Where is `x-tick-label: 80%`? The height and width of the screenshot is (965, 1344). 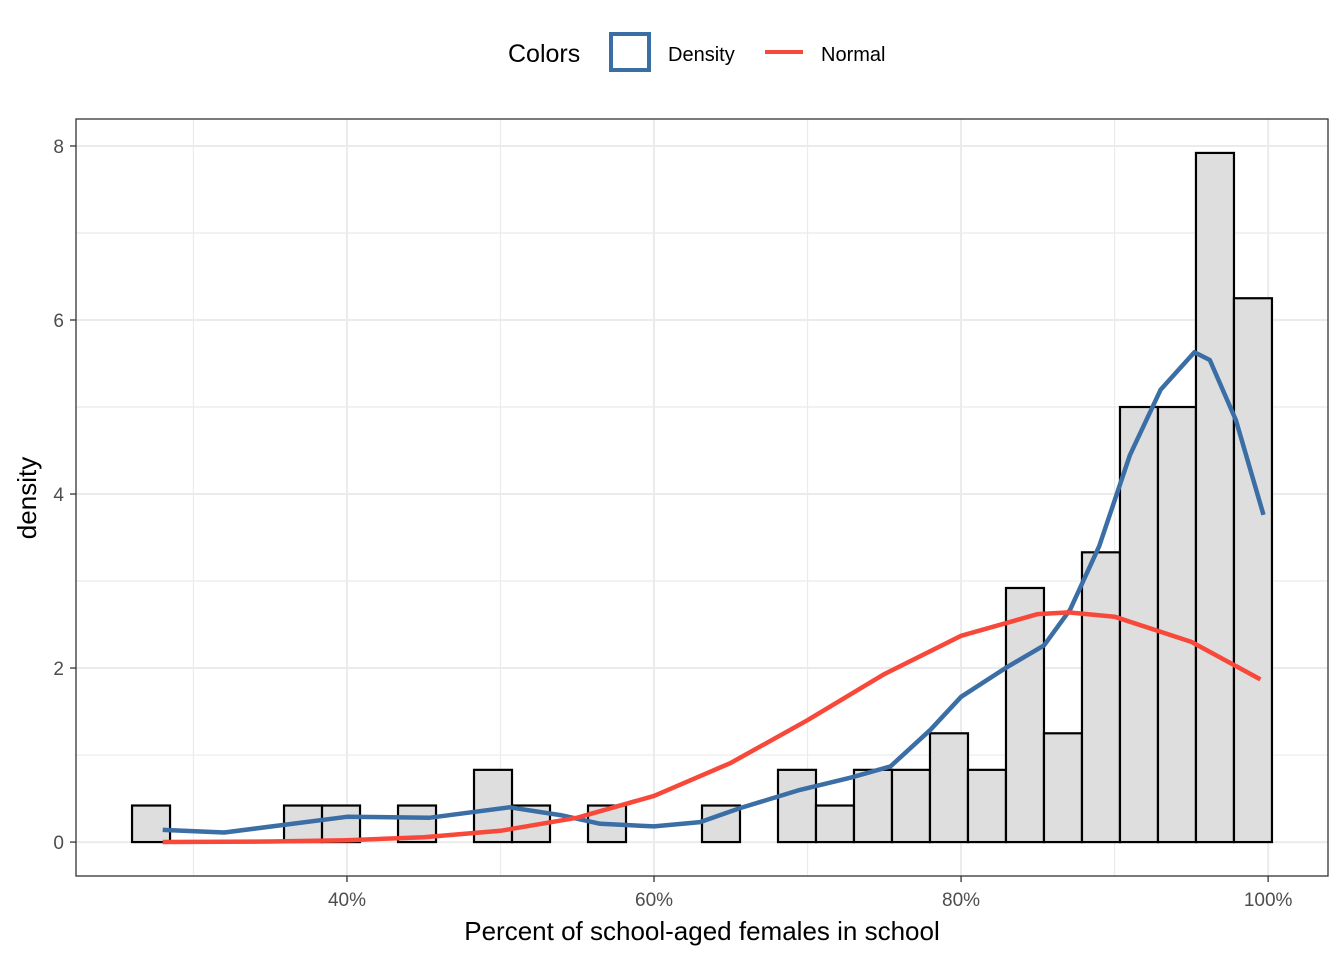
x-tick-label: 80% is located at coordinates (961, 900).